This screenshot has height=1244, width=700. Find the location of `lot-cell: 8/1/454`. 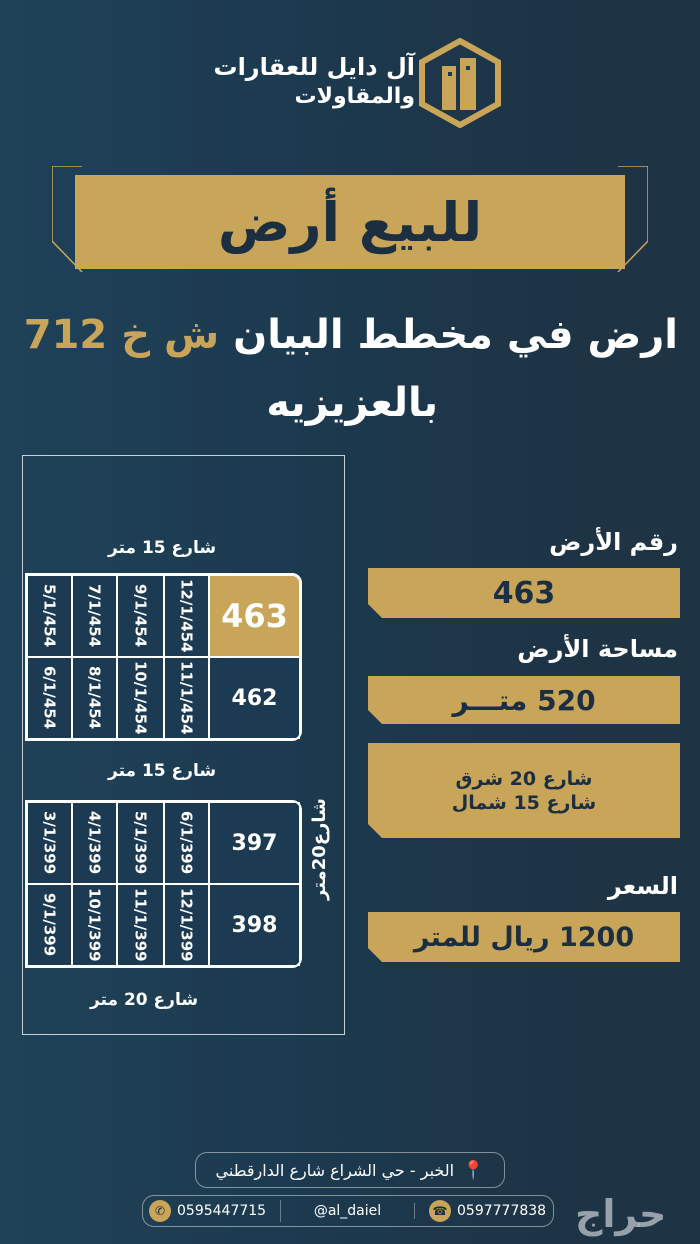

lot-cell: 8/1/454 is located at coordinates (94, 698).